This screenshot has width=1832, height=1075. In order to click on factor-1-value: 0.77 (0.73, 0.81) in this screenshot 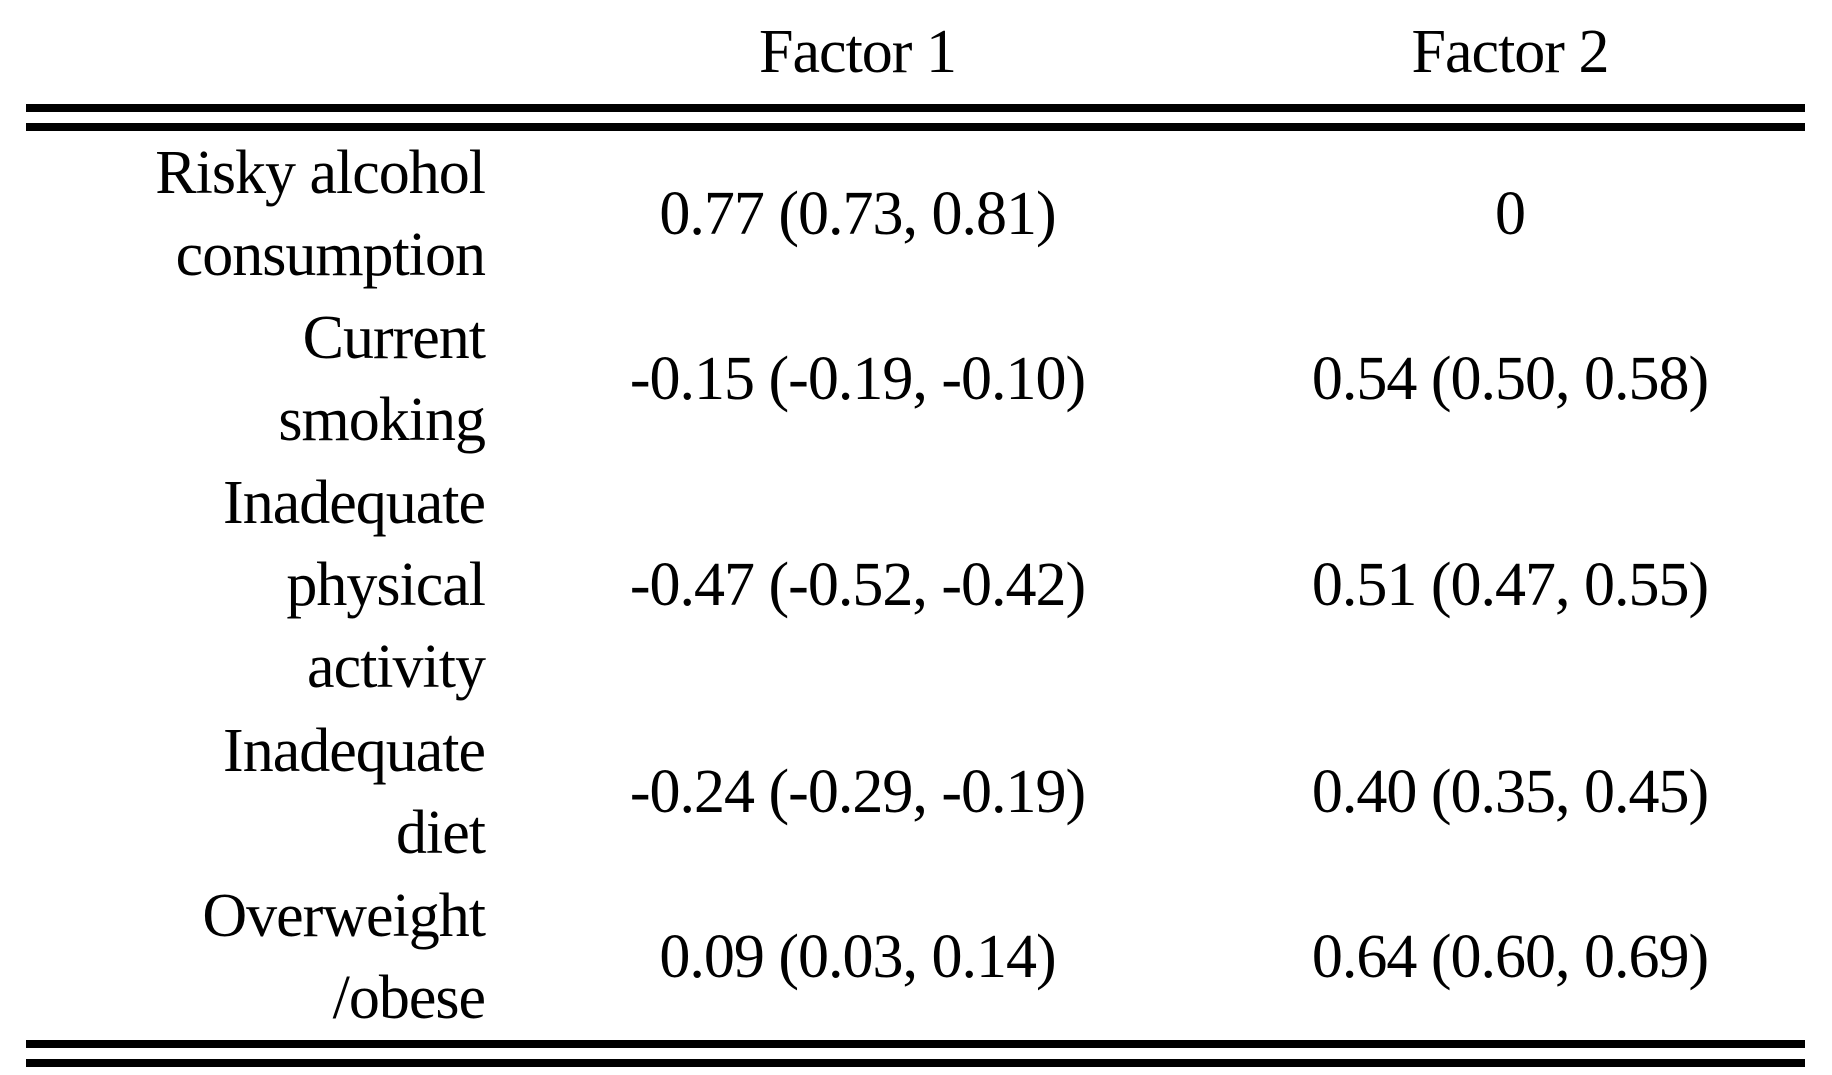, I will do `click(857, 213)`.